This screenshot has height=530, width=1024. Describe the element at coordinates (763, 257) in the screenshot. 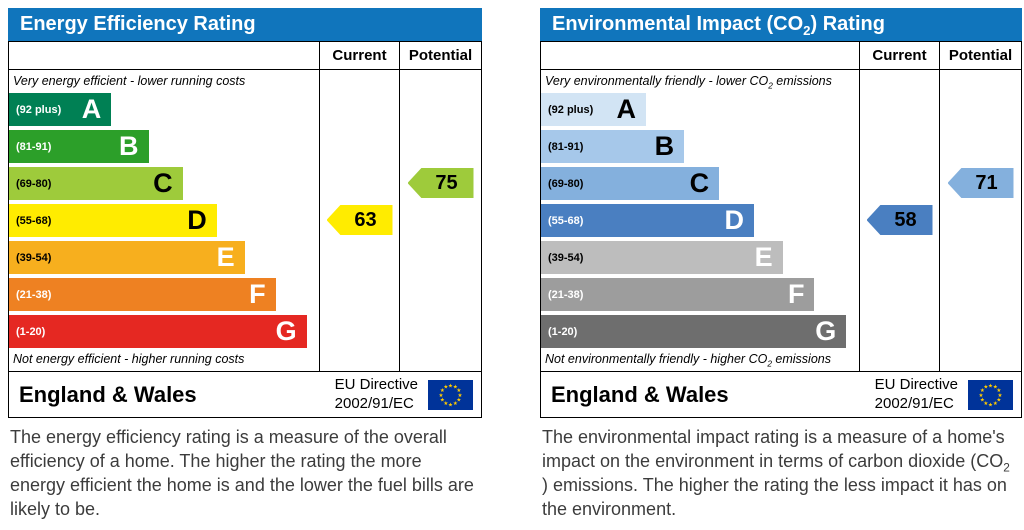

I see `band-letter: E` at that location.